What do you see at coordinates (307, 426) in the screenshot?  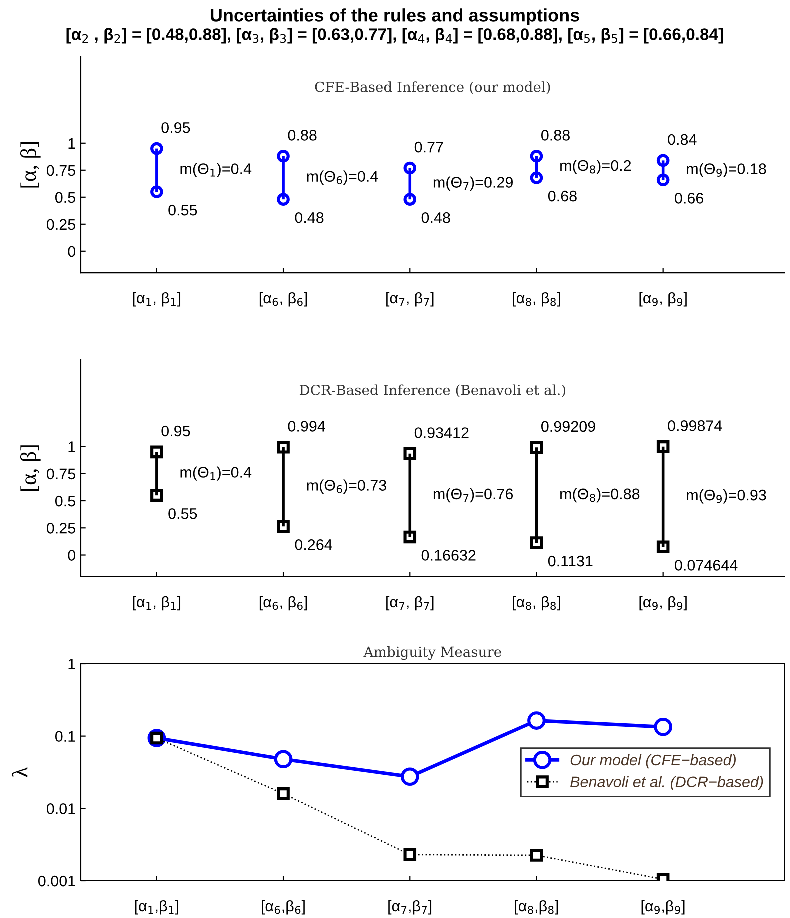 I see `annotation: 0.994` at bounding box center [307, 426].